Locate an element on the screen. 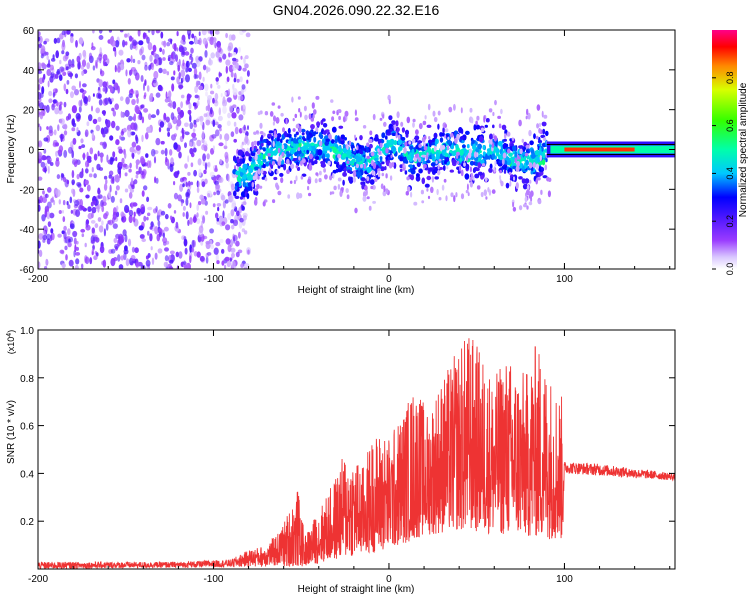  snr-scale-label: (x104) is located at coordinates (11, 342).